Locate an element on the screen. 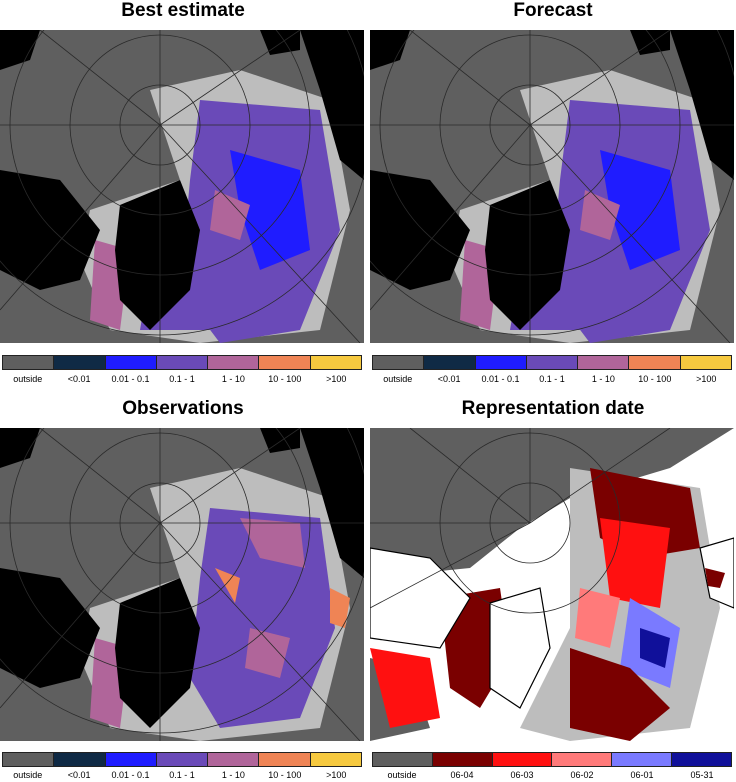 The image size is (736, 782). legend-label: 06-03 is located at coordinates (522, 775).